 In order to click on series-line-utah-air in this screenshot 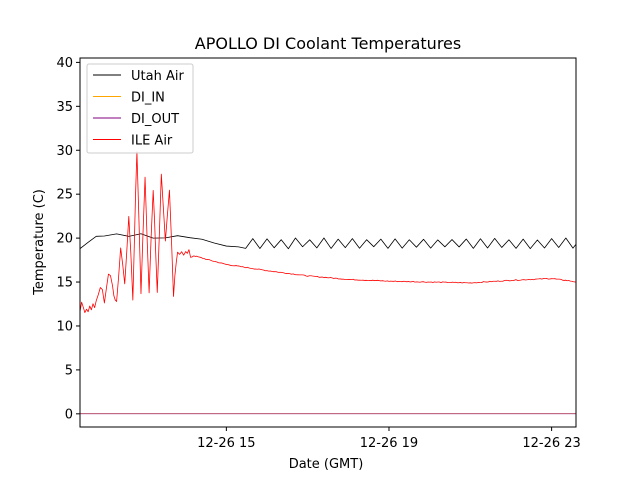, I will do `click(328, 241)`.